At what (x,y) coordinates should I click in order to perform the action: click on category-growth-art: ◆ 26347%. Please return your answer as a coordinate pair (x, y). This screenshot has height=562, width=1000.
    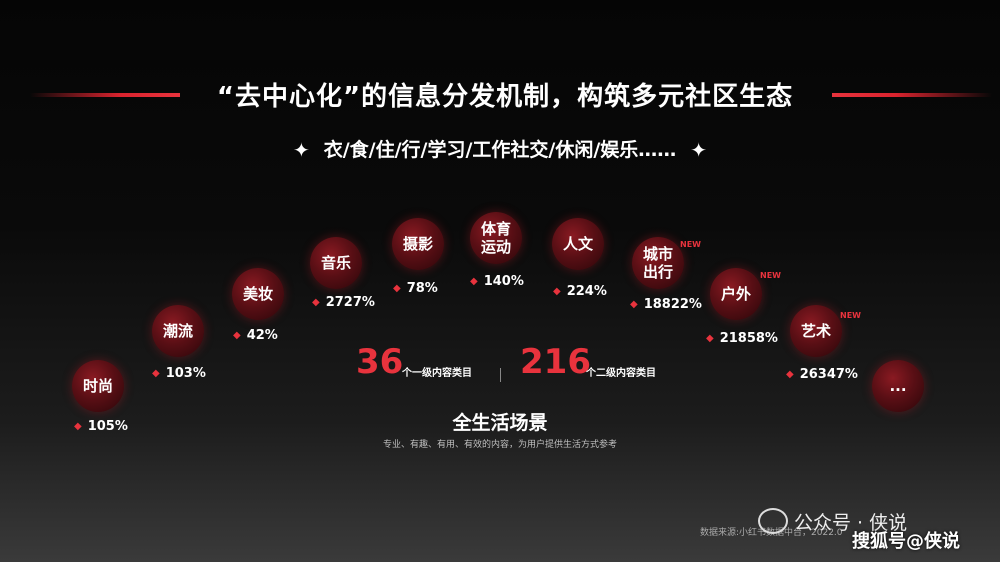
    Looking at the image, I should click on (822, 374).